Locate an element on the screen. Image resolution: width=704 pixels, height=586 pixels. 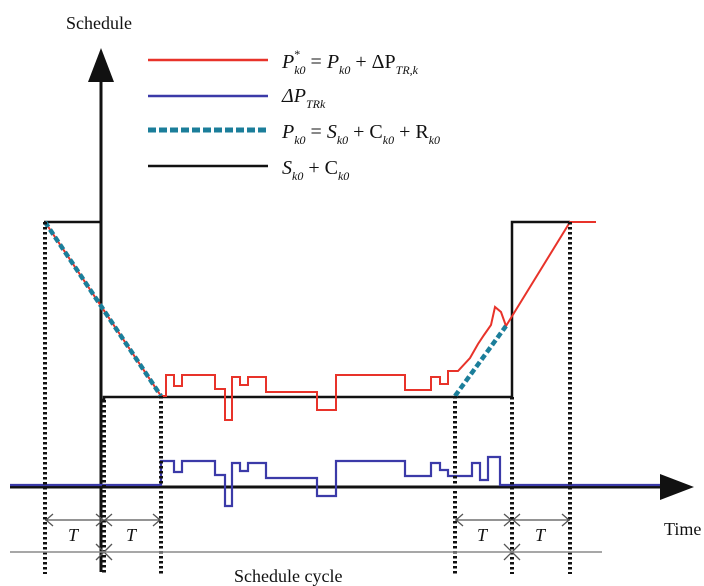
interval-2-arrow-right is located at coordinates (156, 520).